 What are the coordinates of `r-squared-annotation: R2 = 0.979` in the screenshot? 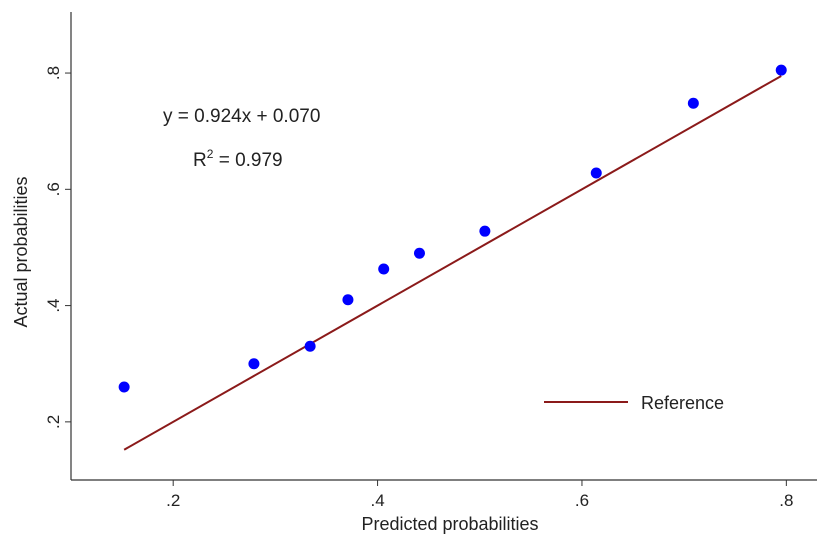 It's located at (238, 159).